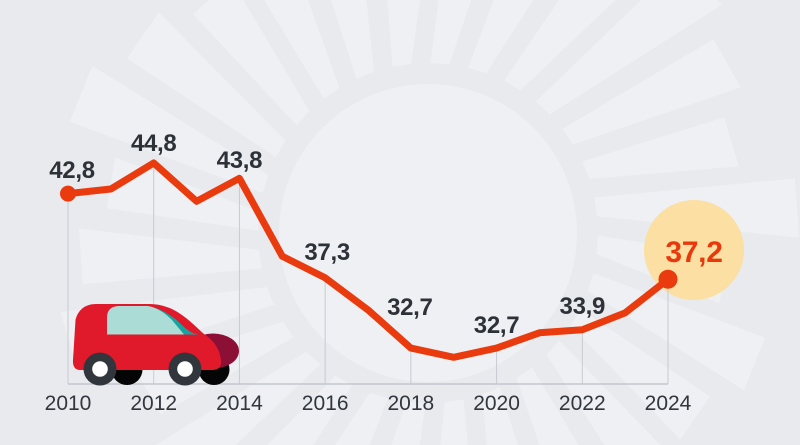 The height and width of the screenshot is (445, 800). Describe the element at coordinates (668, 279) in the screenshot. I see `end-dot` at that location.